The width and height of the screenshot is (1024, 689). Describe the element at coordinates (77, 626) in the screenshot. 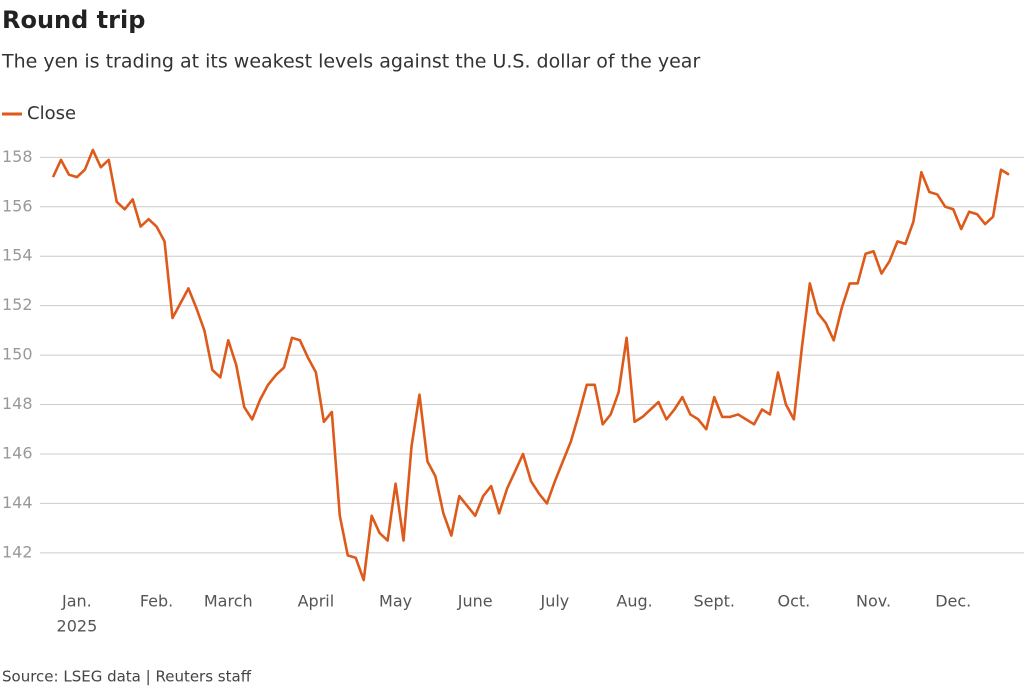

I see `x-year-label: 2025` at that location.